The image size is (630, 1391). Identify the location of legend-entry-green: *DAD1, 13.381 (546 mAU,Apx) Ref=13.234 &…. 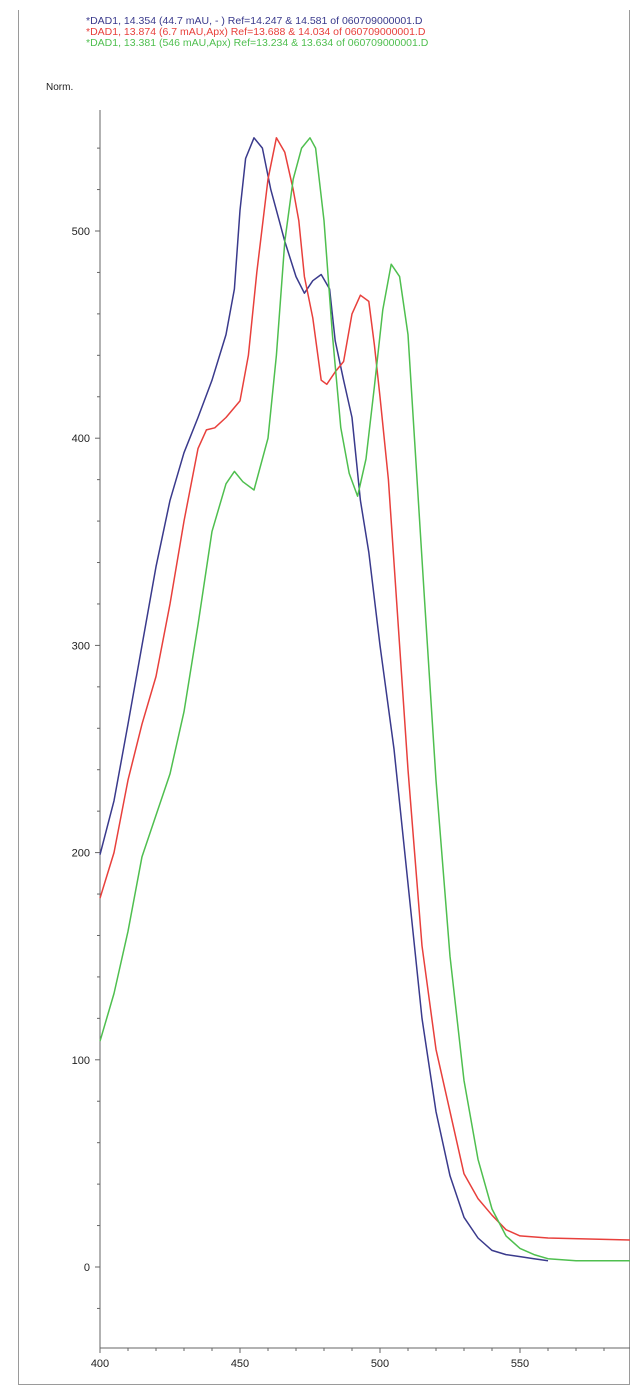
(257, 43).